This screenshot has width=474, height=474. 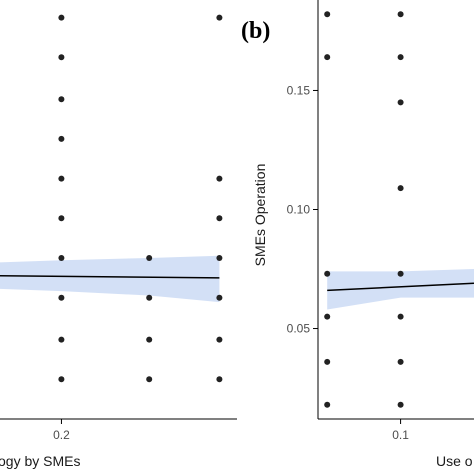 I want to click on x-tick-label: 0.1, so click(x=400, y=435).